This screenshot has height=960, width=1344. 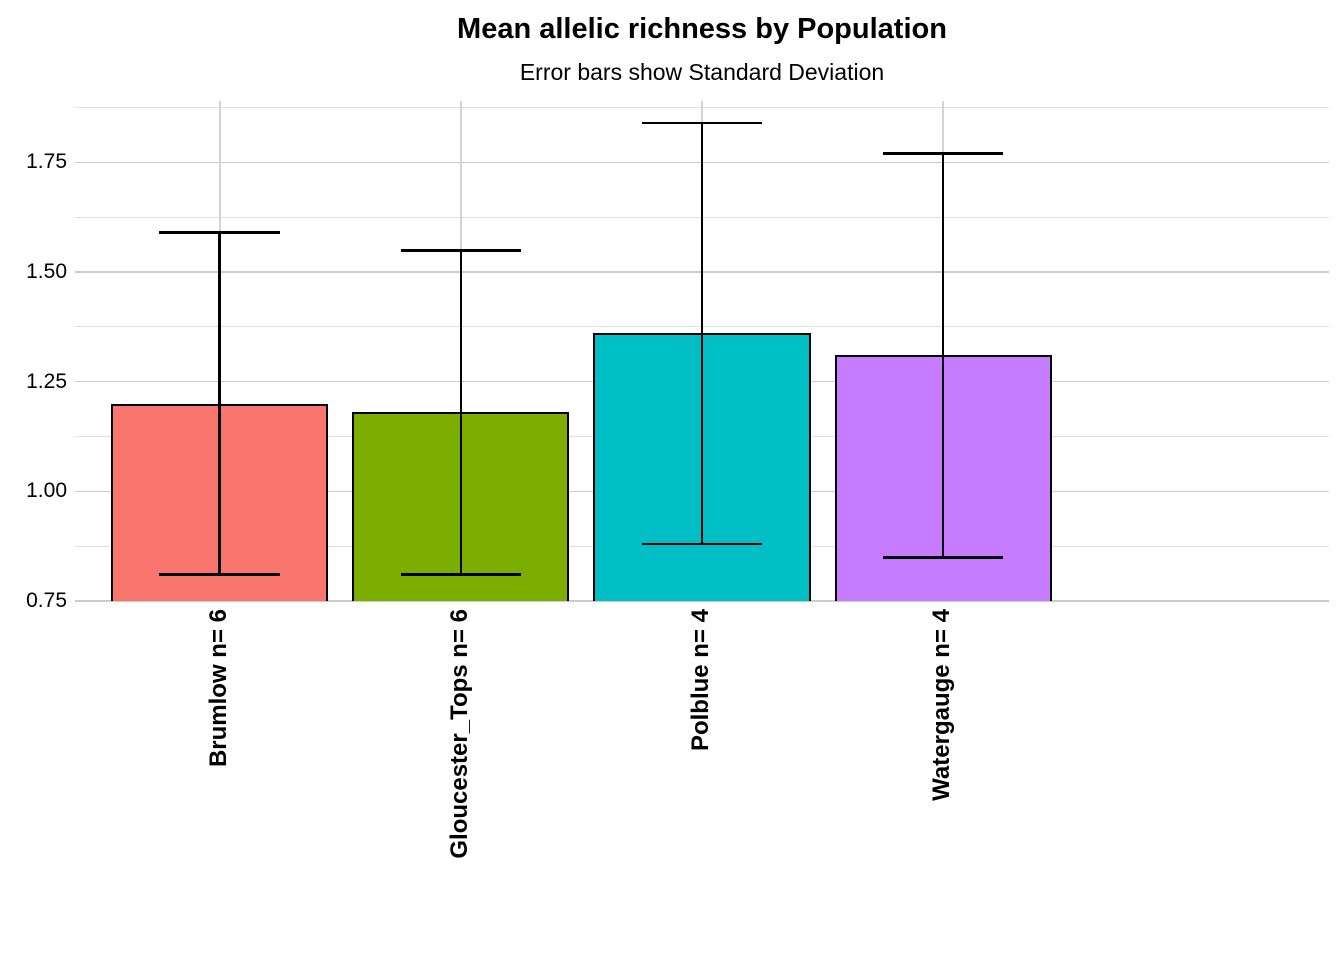 I want to click on x-tick-label: Brumlow n= 6, so click(x=218, y=688).